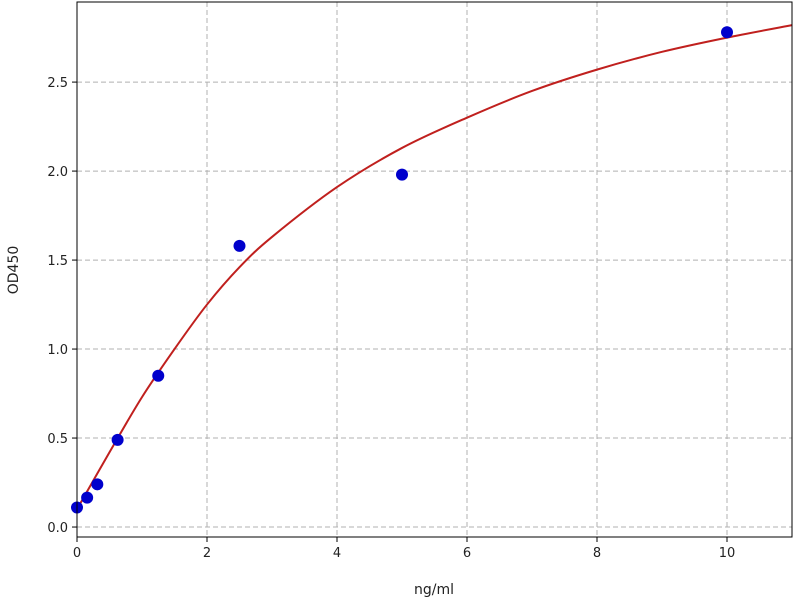  Describe the element at coordinates (337, 553) in the screenshot. I see `x-tick-label: 4` at that location.